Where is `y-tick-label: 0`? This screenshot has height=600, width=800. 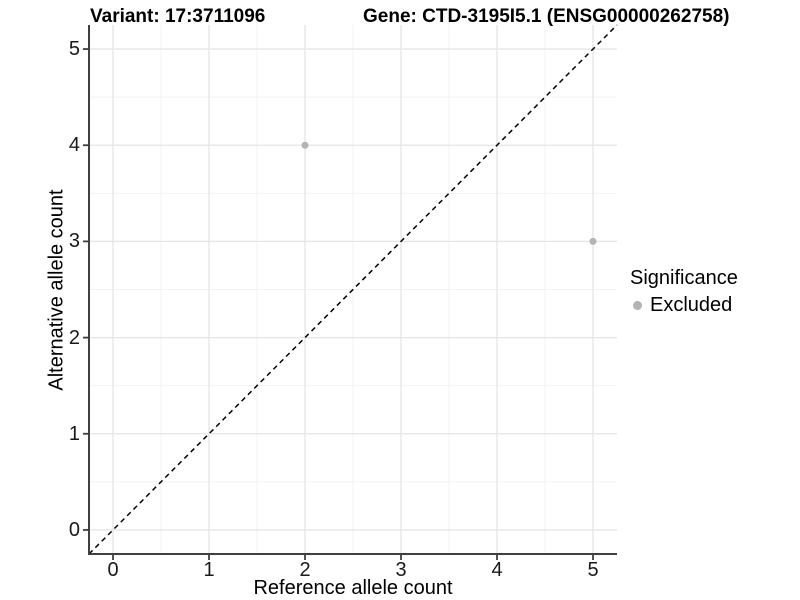
y-tick-label: 0 is located at coordinates (74, 529).